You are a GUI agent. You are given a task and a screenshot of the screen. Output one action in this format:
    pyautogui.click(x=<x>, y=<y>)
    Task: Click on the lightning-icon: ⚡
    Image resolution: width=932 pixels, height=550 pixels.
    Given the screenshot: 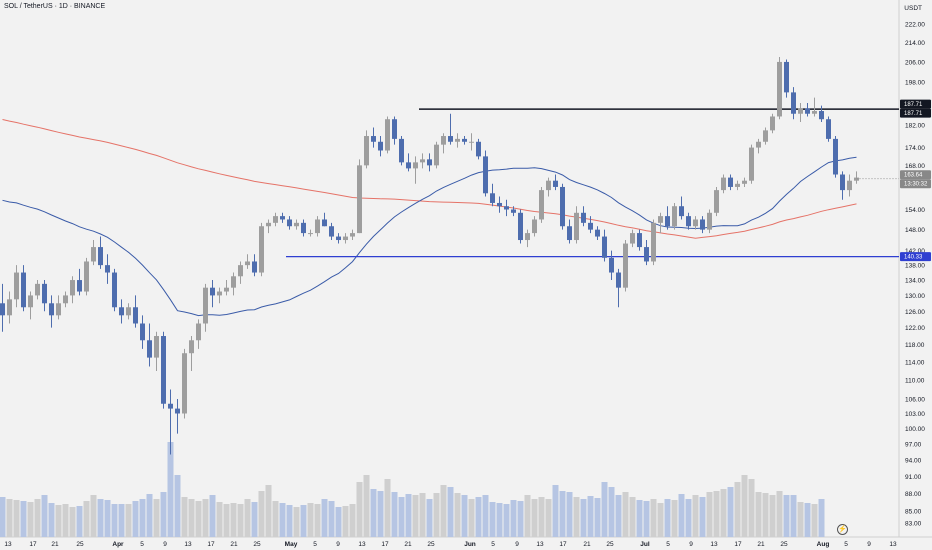 What is the action you would take?
    pyautogui.click(x=842, y=529)
    